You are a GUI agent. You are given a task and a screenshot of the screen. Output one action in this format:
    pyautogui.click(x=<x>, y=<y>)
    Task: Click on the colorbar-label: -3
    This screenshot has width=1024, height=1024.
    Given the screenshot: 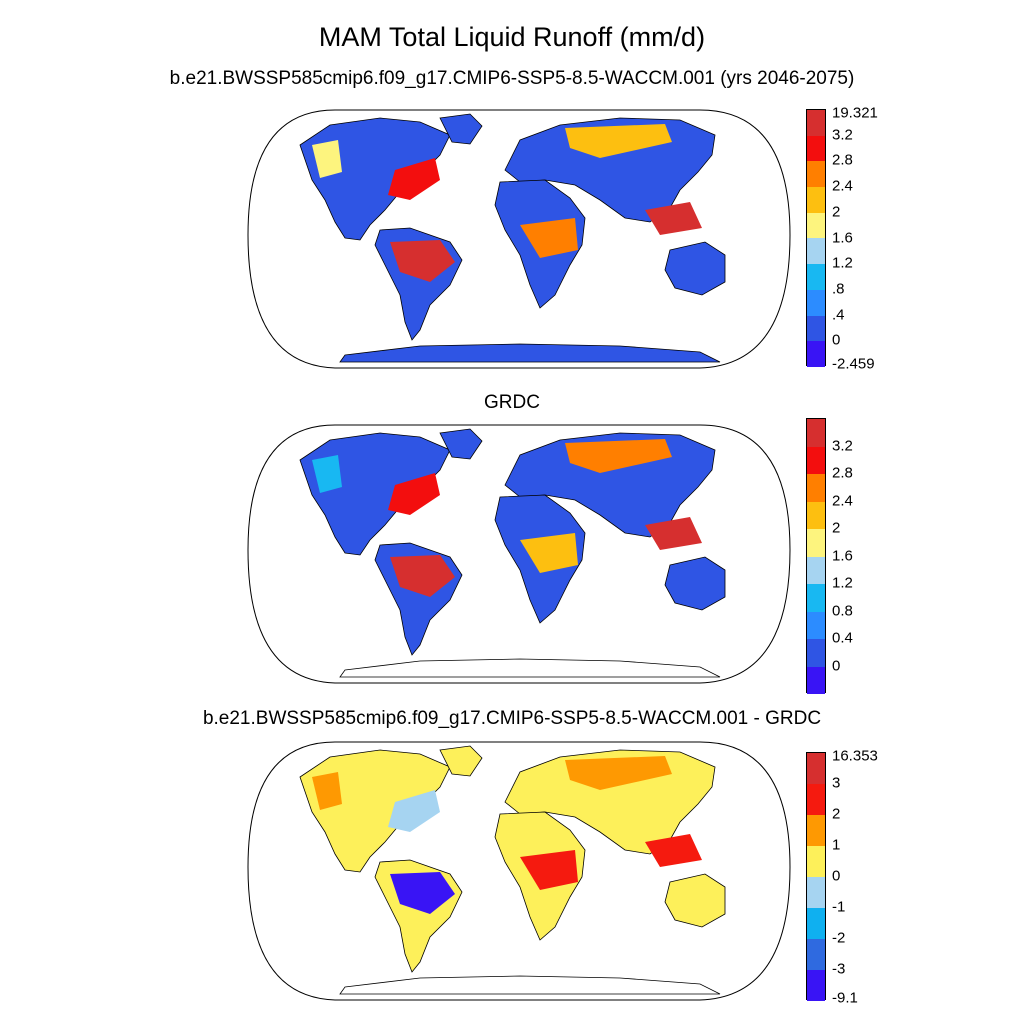 What is the action you would take?
    pyautogui.click(x=839, y=969)
    